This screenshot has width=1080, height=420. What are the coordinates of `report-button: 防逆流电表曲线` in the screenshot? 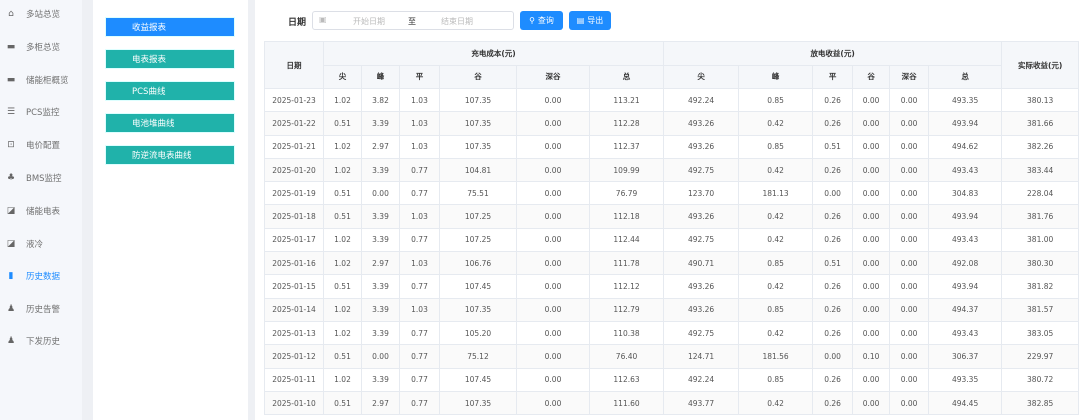 It's located at (170, 155).